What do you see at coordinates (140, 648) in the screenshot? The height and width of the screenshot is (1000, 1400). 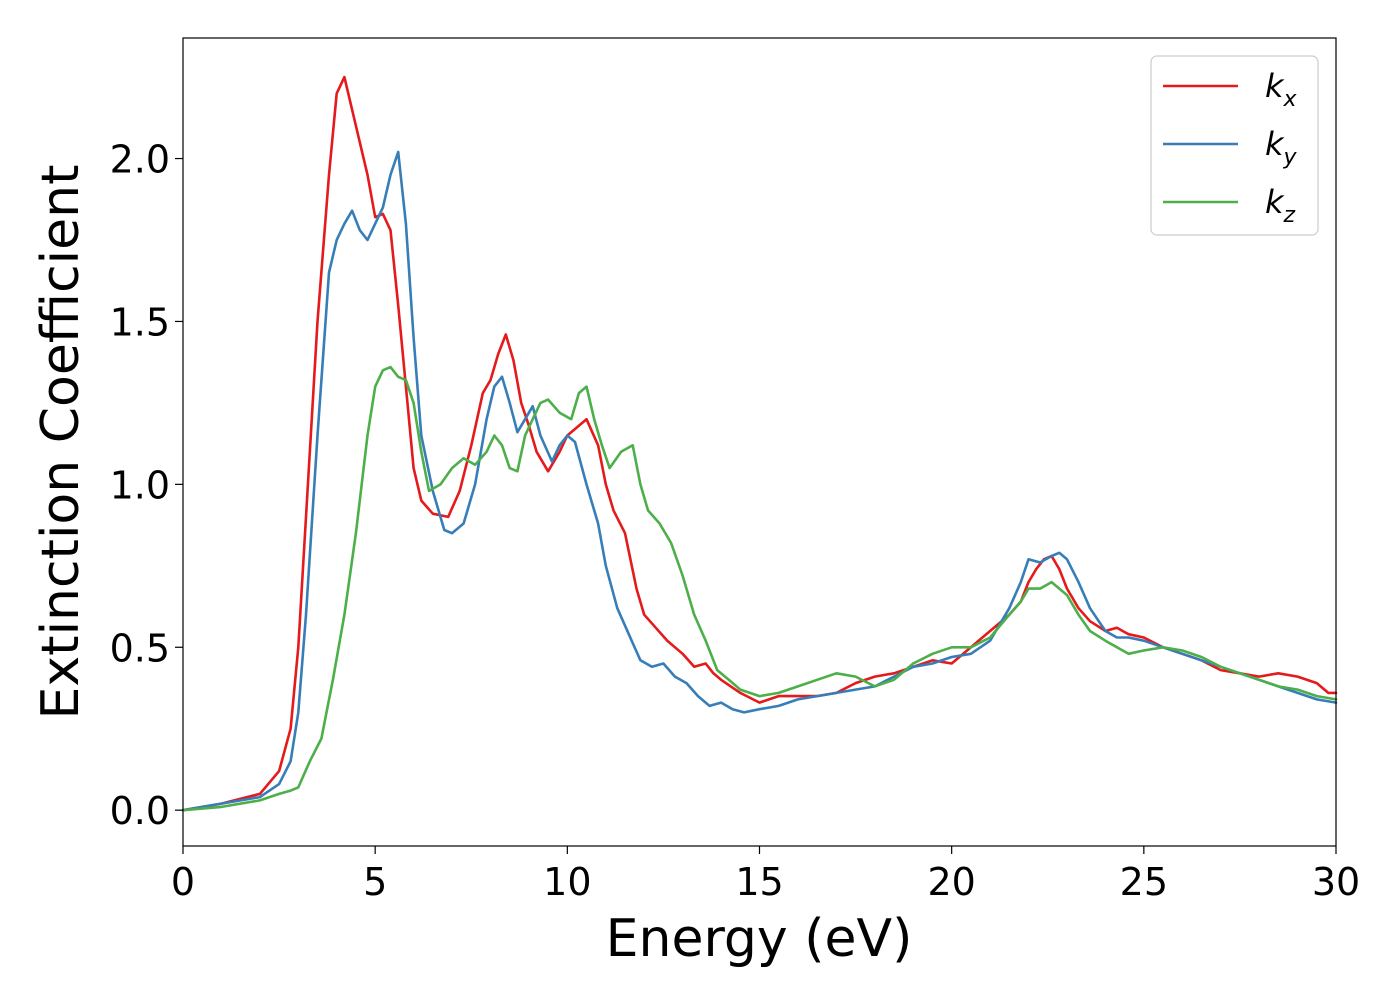 I see `y-tick-label: 0.5` at bounding box center [140, 648].